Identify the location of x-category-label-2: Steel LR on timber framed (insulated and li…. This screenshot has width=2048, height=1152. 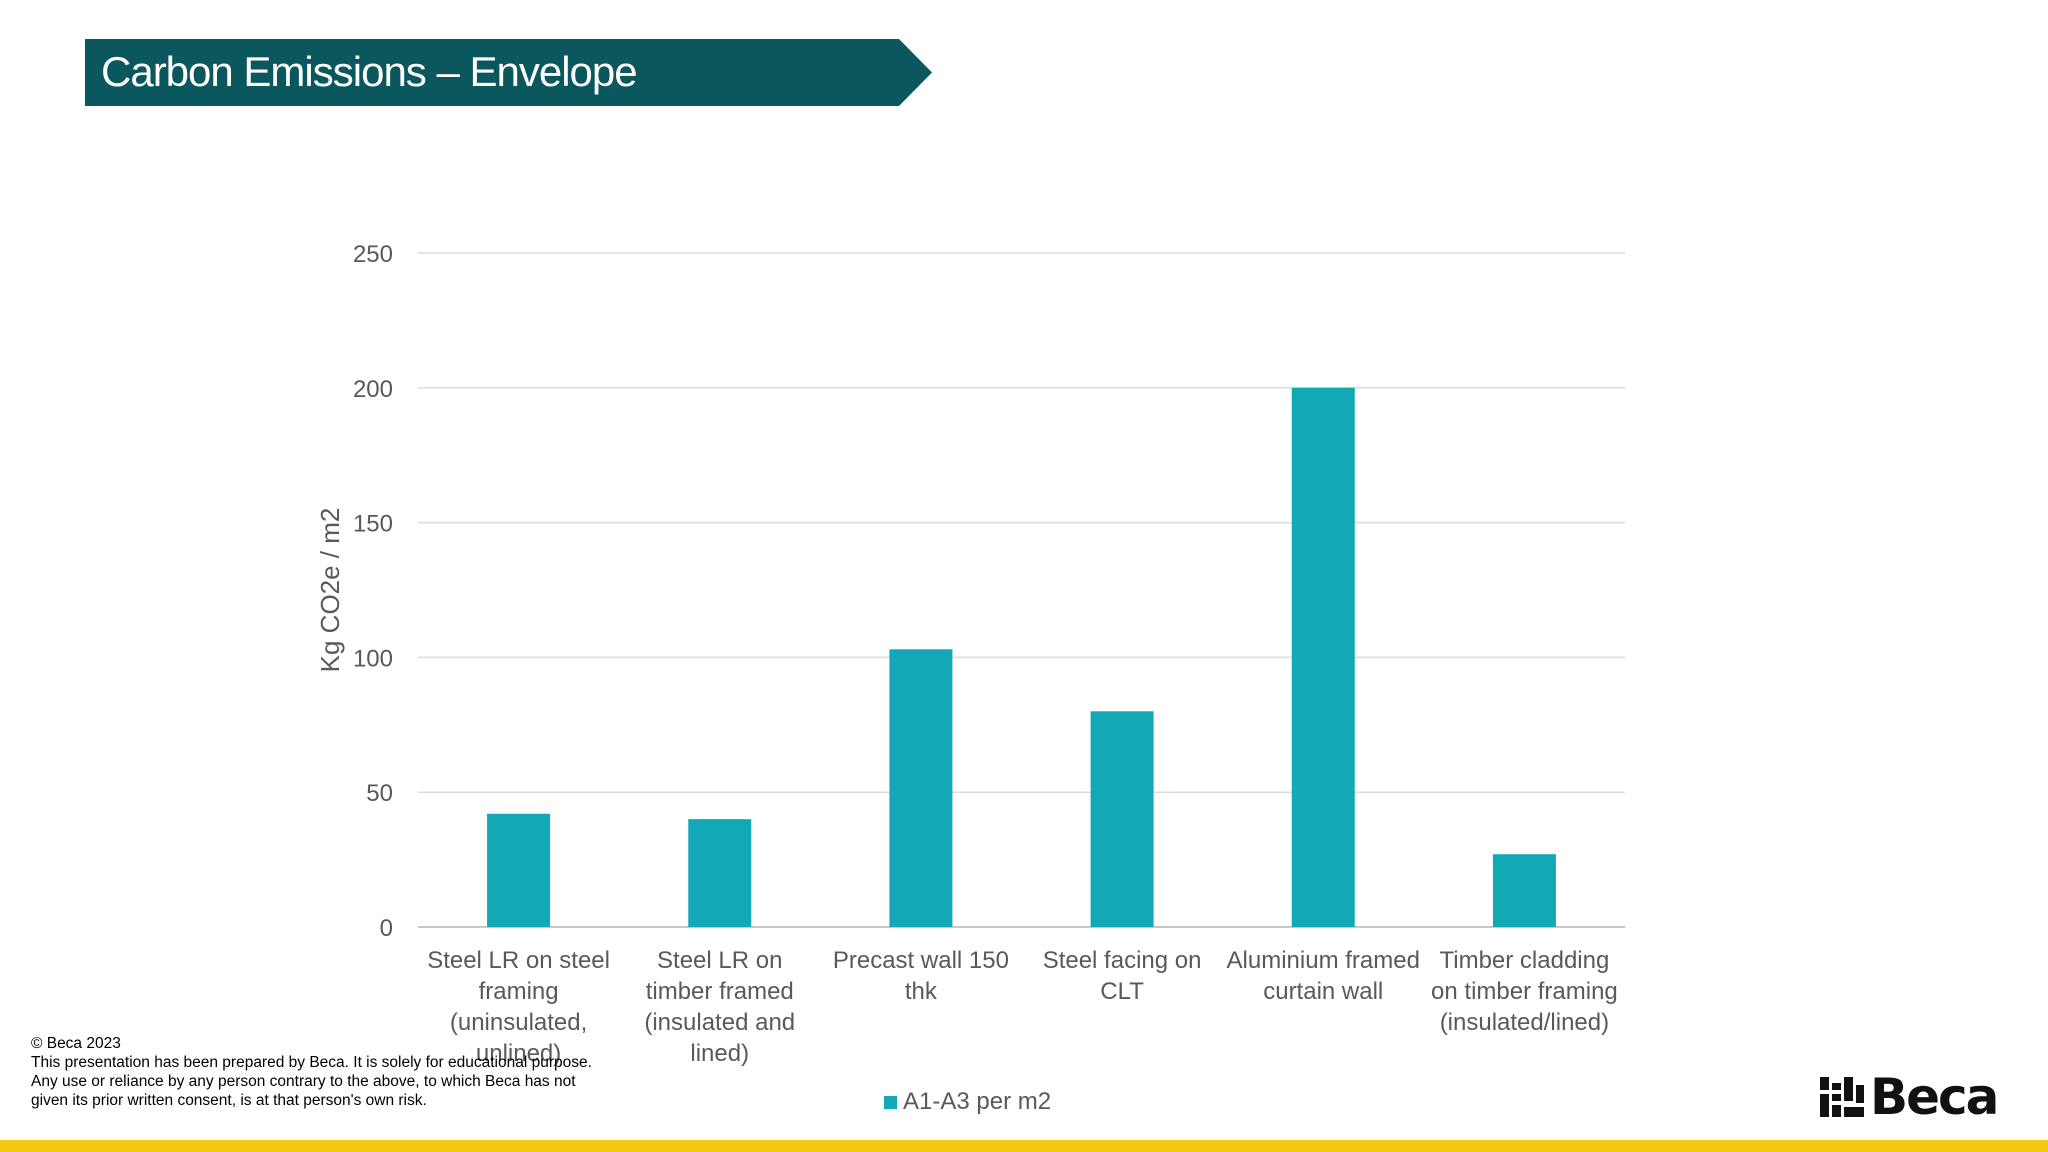
(720, 1007).